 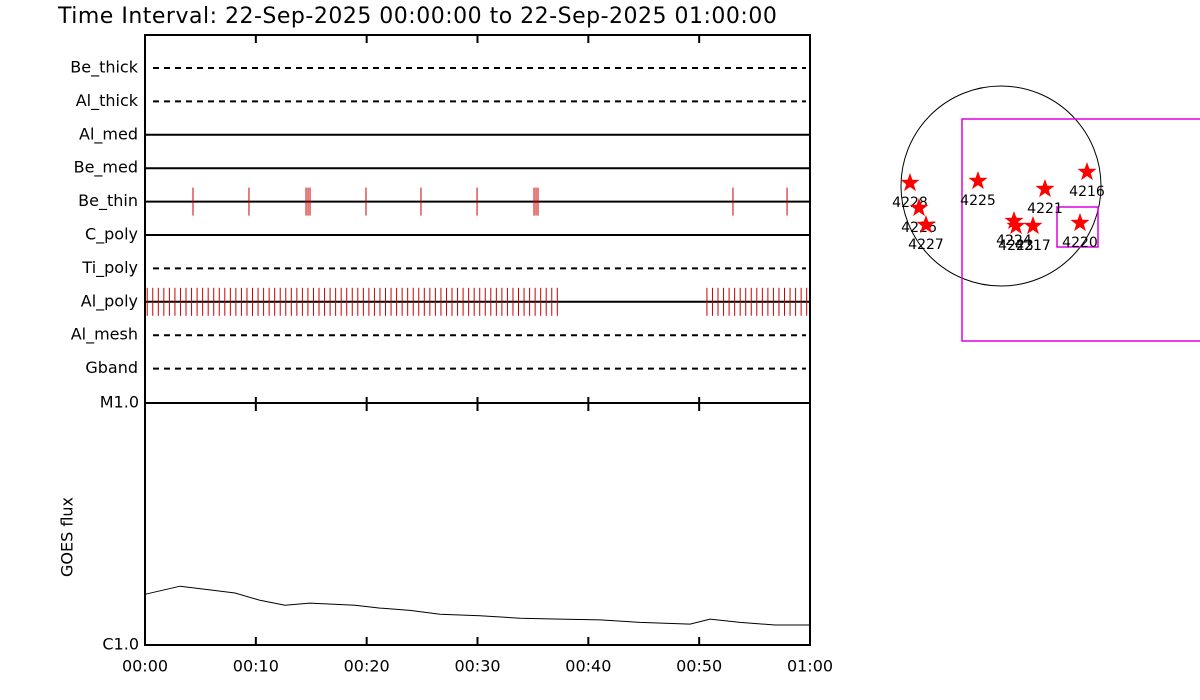 I want to click on target-box, so click(x=1077, y=227).